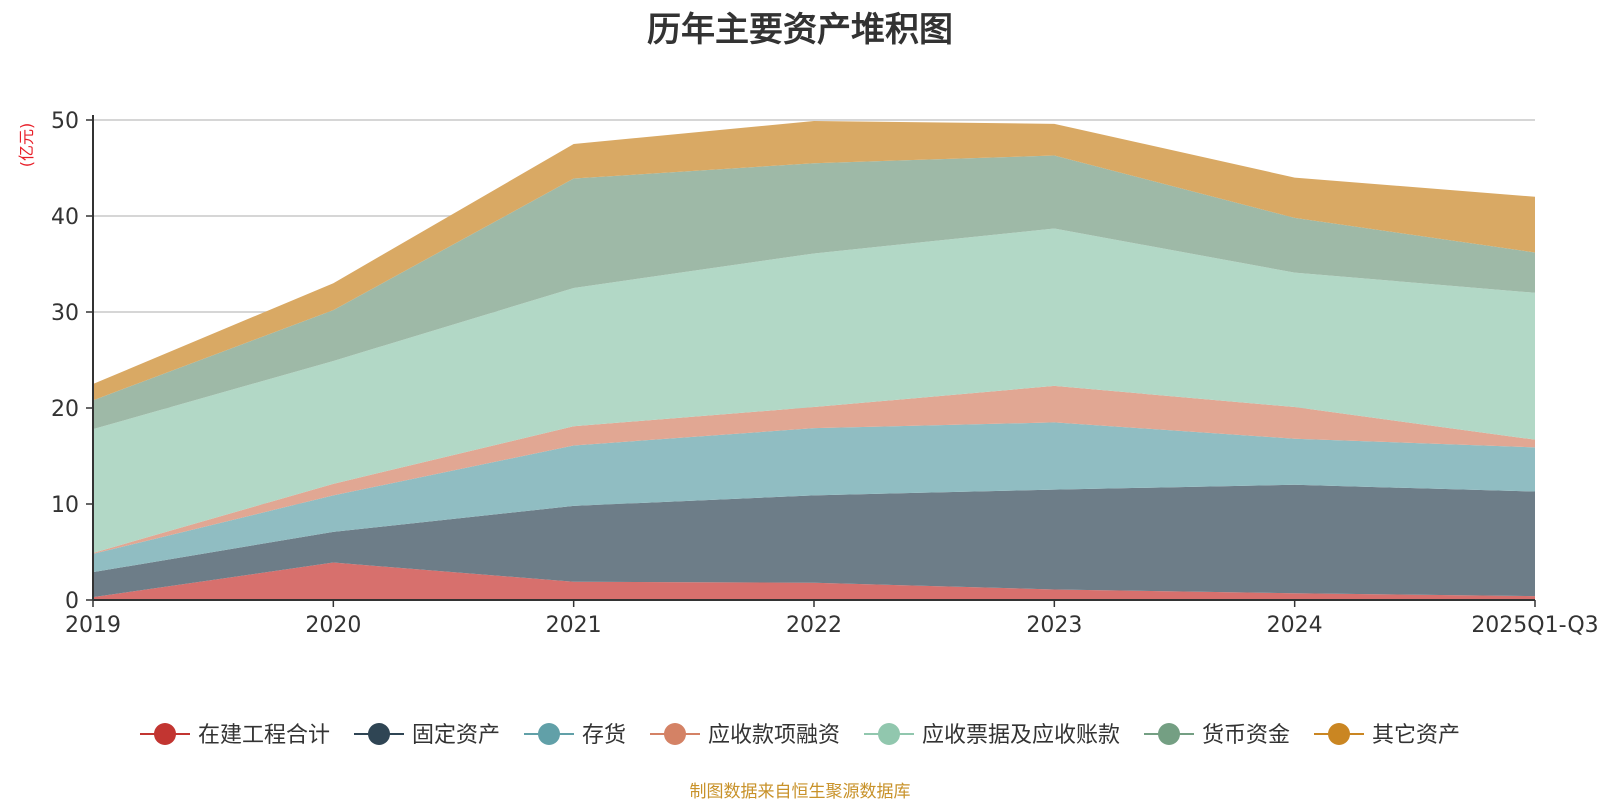 The image size is (1600, 802). I want to click on legend-label: 固定资产, so click(456, 735).